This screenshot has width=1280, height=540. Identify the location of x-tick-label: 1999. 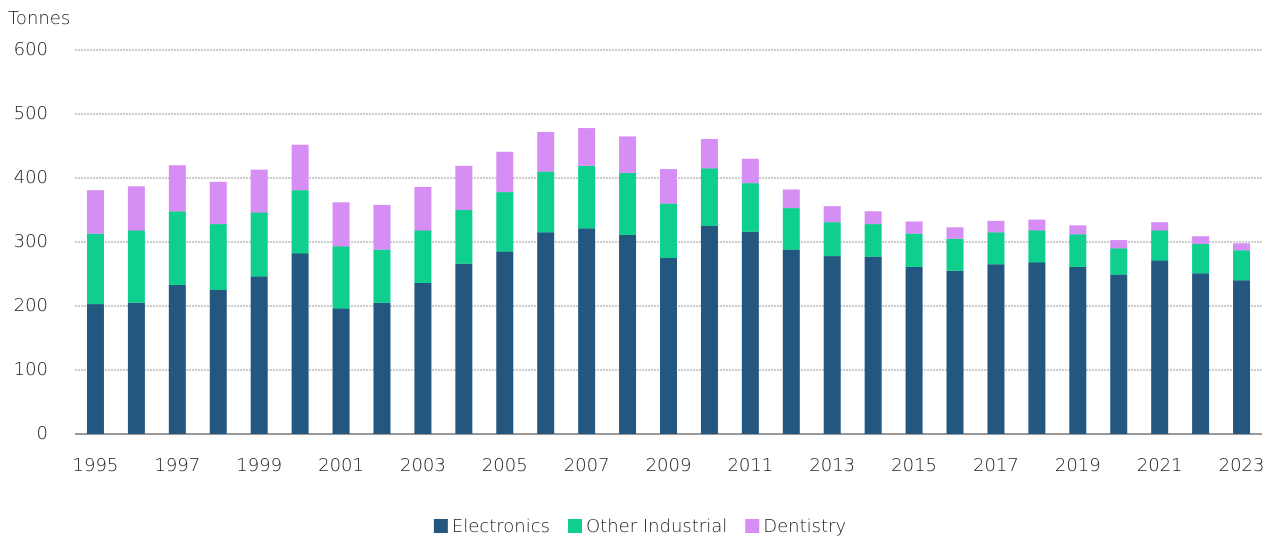
(259, 465).